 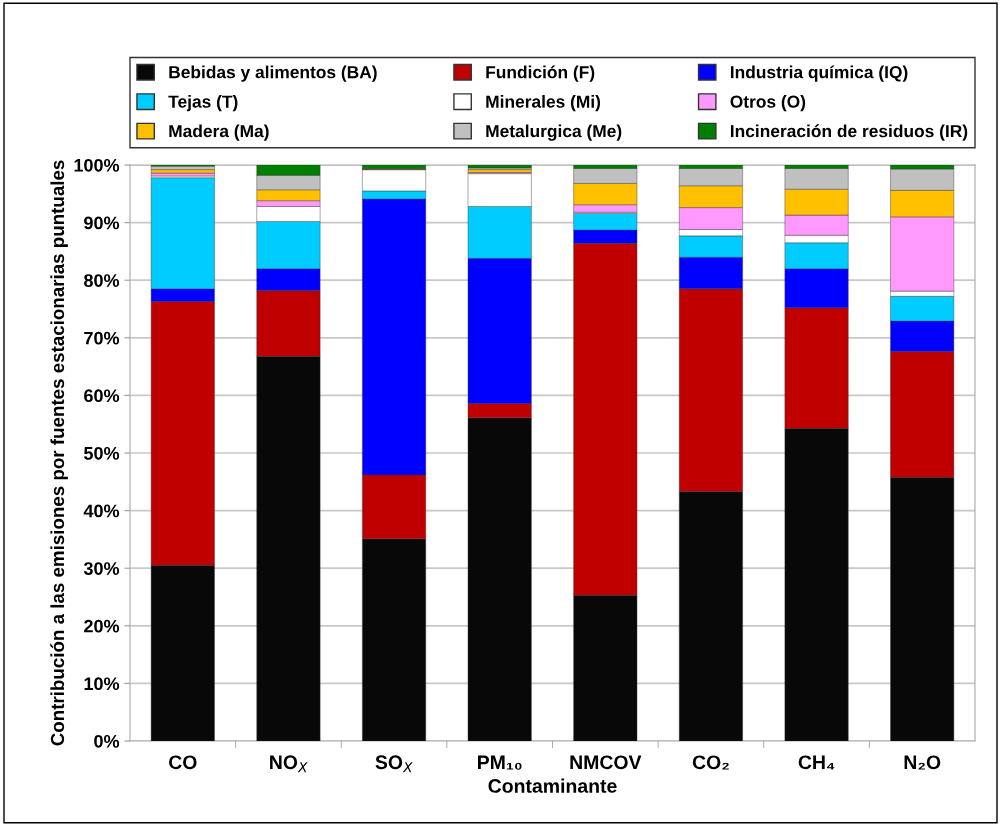 I want to click on y-tick-label: 70%, so click(x=102, y=338).